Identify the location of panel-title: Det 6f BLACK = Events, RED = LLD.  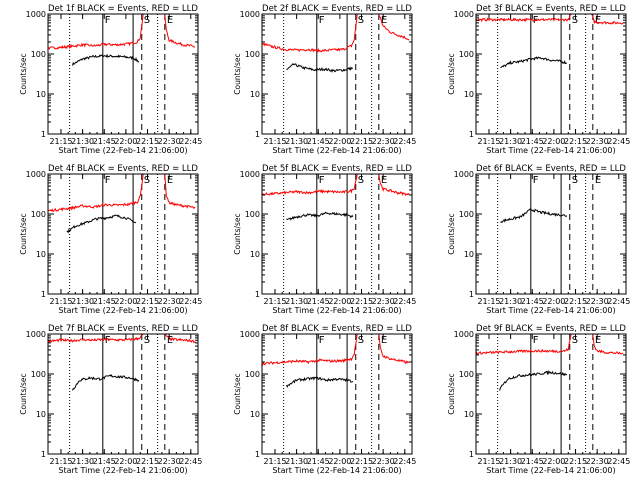
(551, 169).